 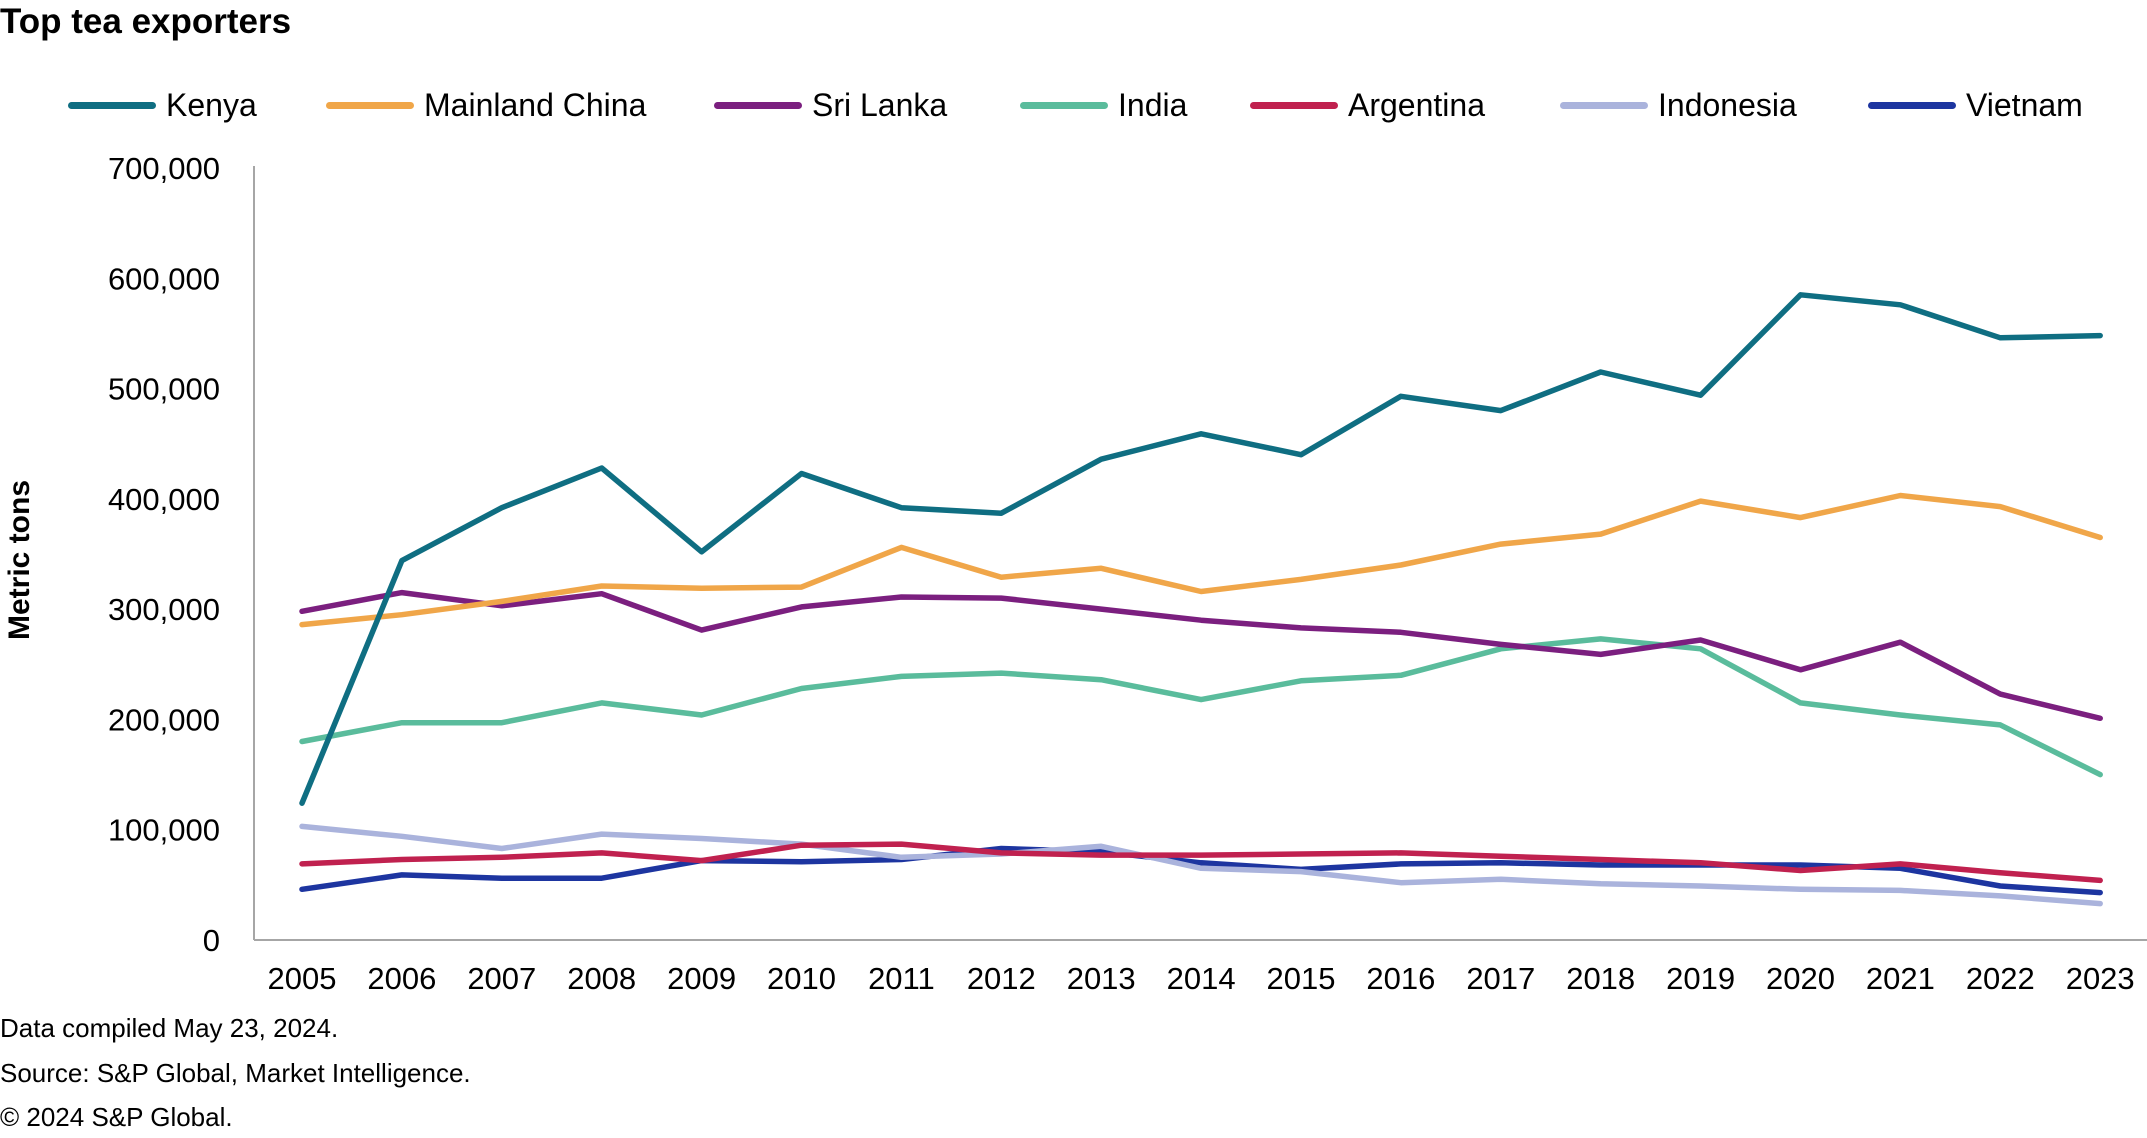 What do you see at coordinates (164, 830) in the screenshot?
I see `y-tick-label: 100,000` at bounding box center [164, 830].